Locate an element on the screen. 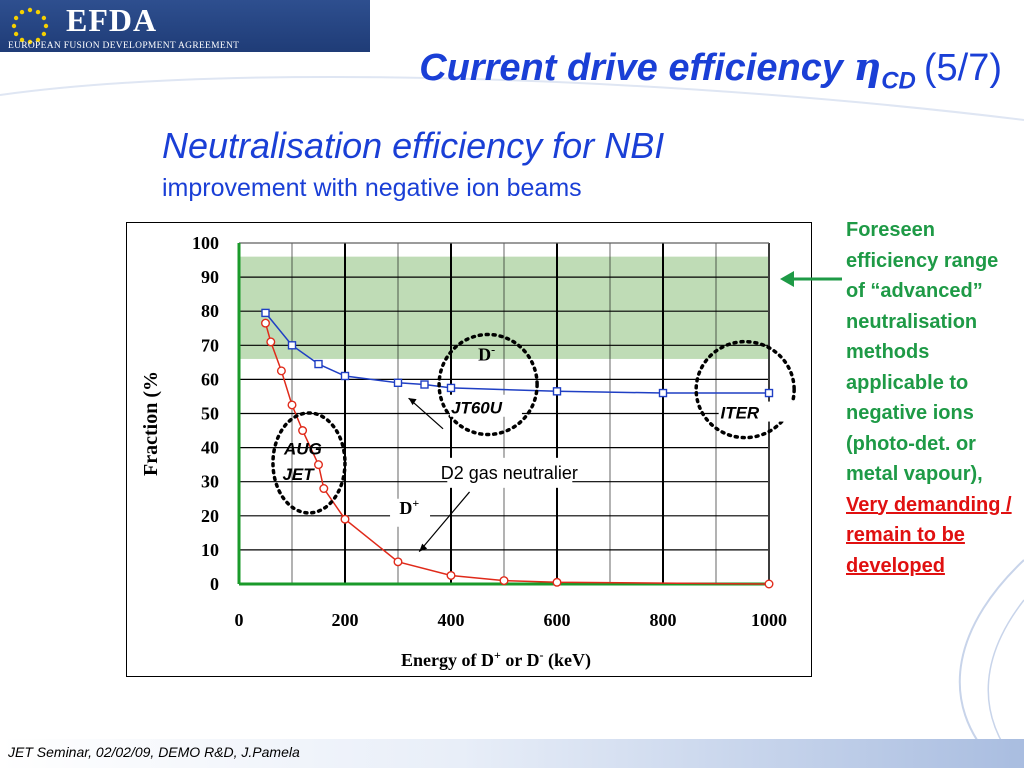 This screenshot has height=768, width=1024. iter-label: ITER is located at coordinates (739, 413).